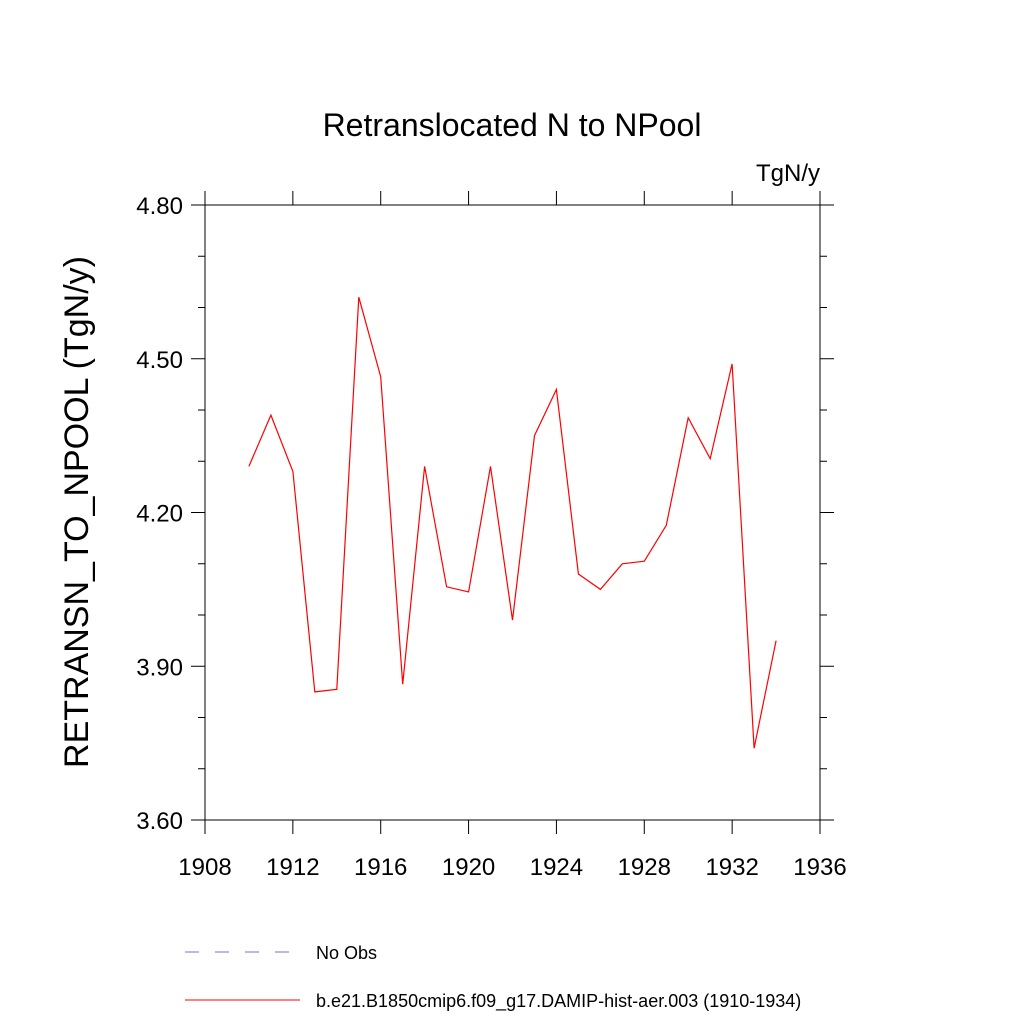 The height and width of the screenshot is (1024, 1024). Describe the element at coordinates (346, 953) in the screenshot. I see `legend-label: No Obs` at that location.